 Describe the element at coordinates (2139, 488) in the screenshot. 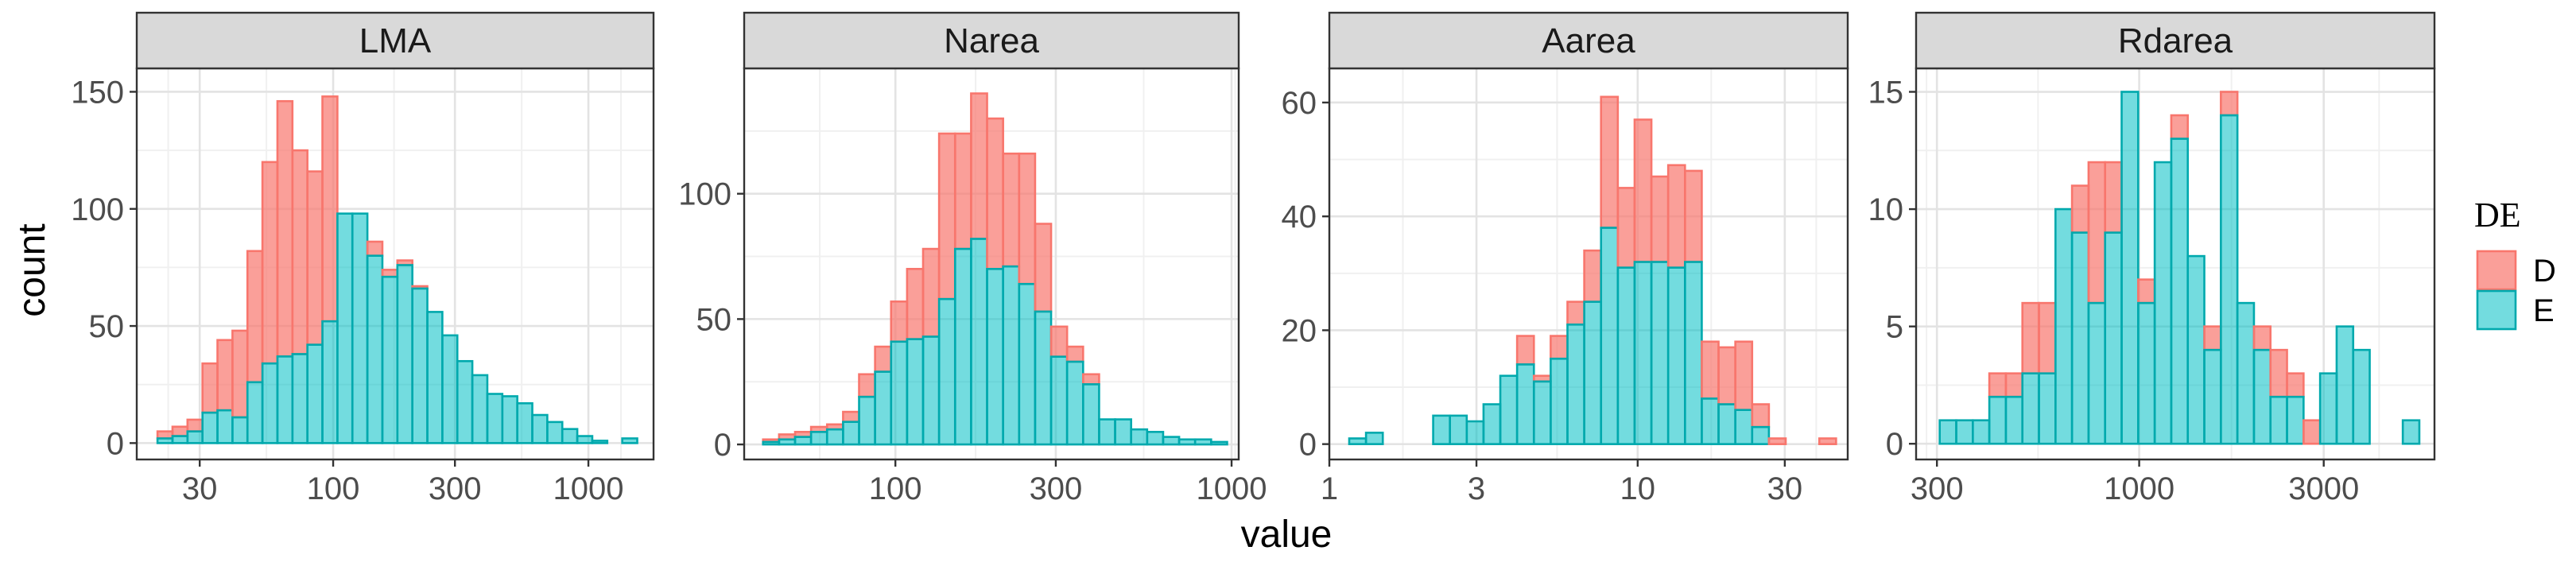

I see `x-tick-label: 1000` at that location.